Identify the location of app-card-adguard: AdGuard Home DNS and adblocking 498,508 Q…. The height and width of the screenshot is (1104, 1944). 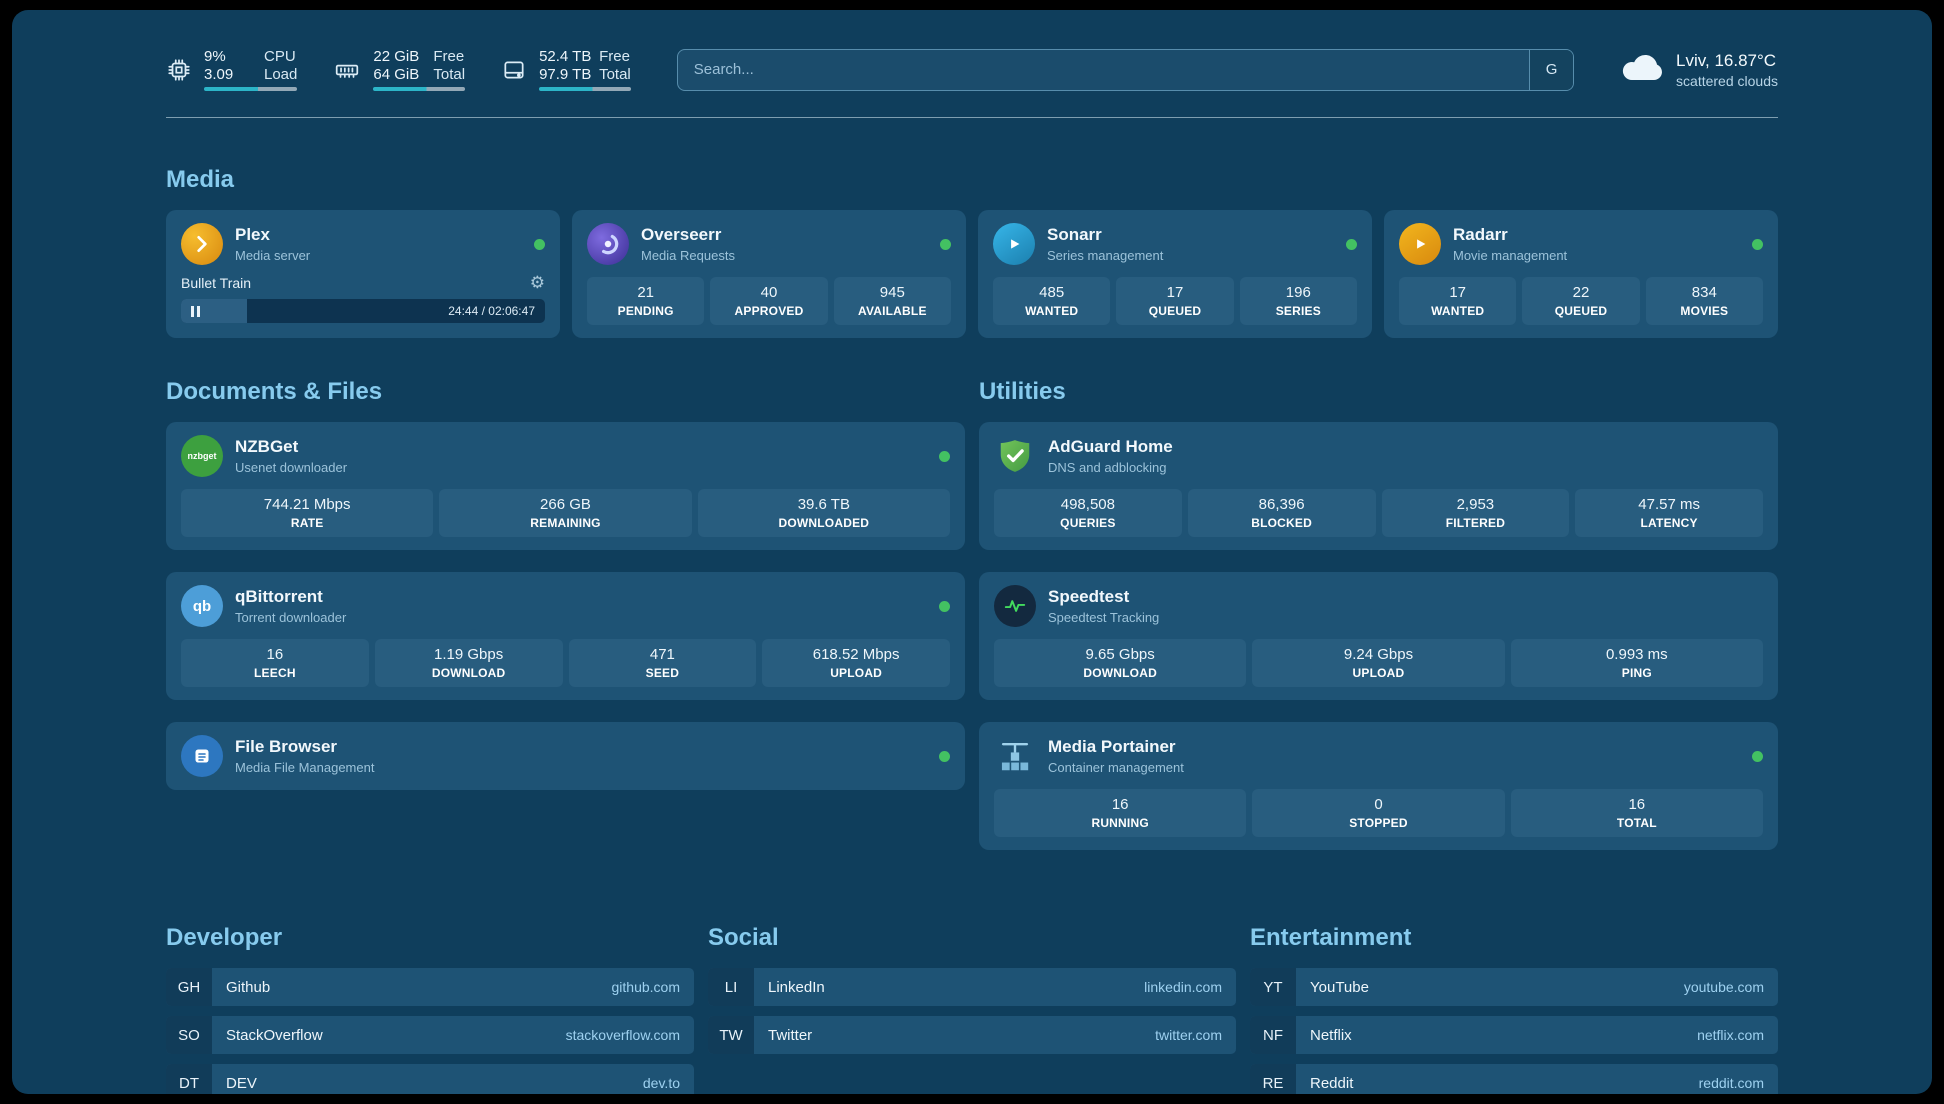
(1378, 486).